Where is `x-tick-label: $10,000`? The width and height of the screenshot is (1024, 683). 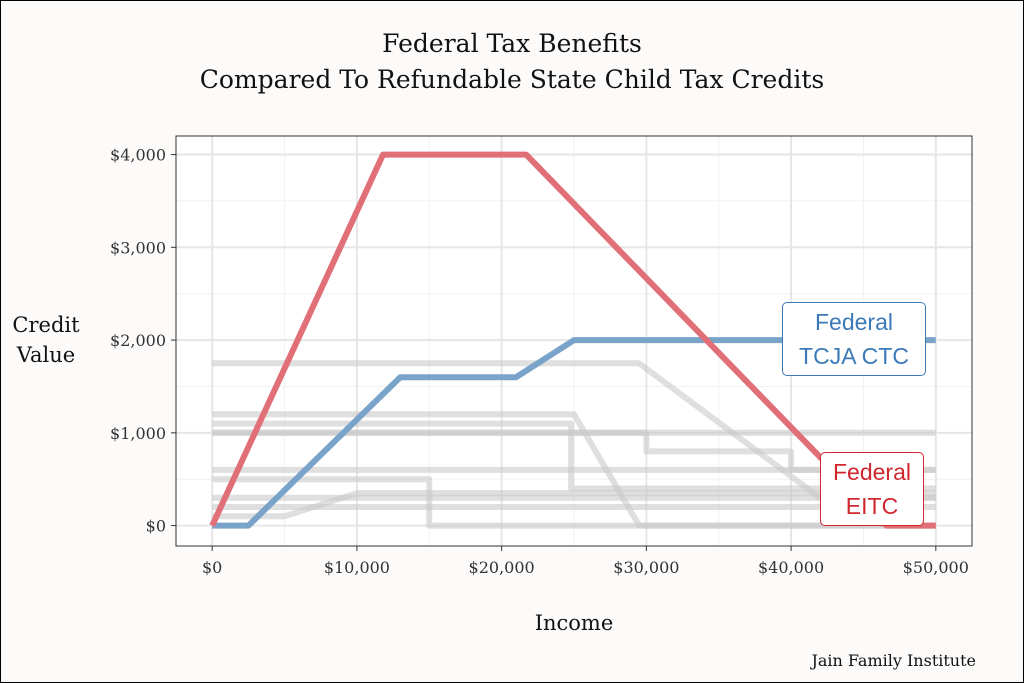
x-tick-label: $10,000 is located at coordinates (357, 567).